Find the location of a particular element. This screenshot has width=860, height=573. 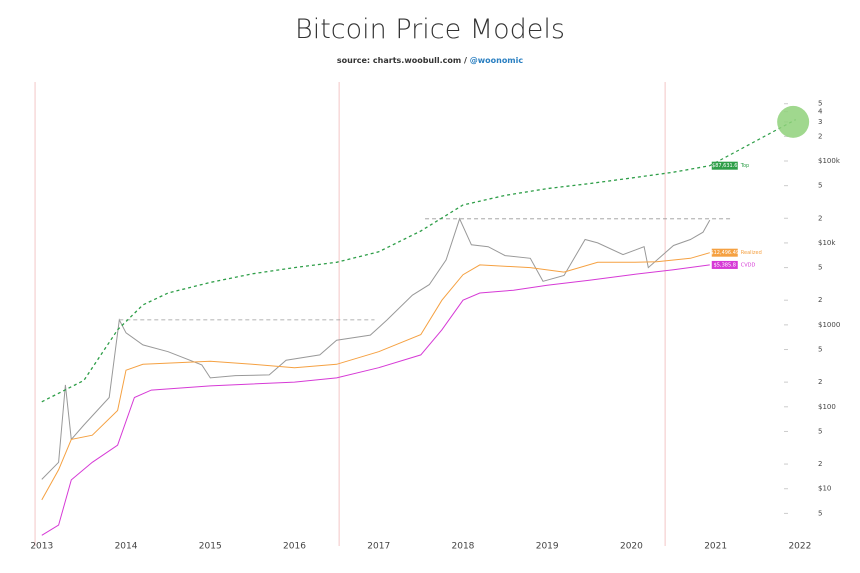

x-tick-label: 2014 is located at coordinates (126, 547).